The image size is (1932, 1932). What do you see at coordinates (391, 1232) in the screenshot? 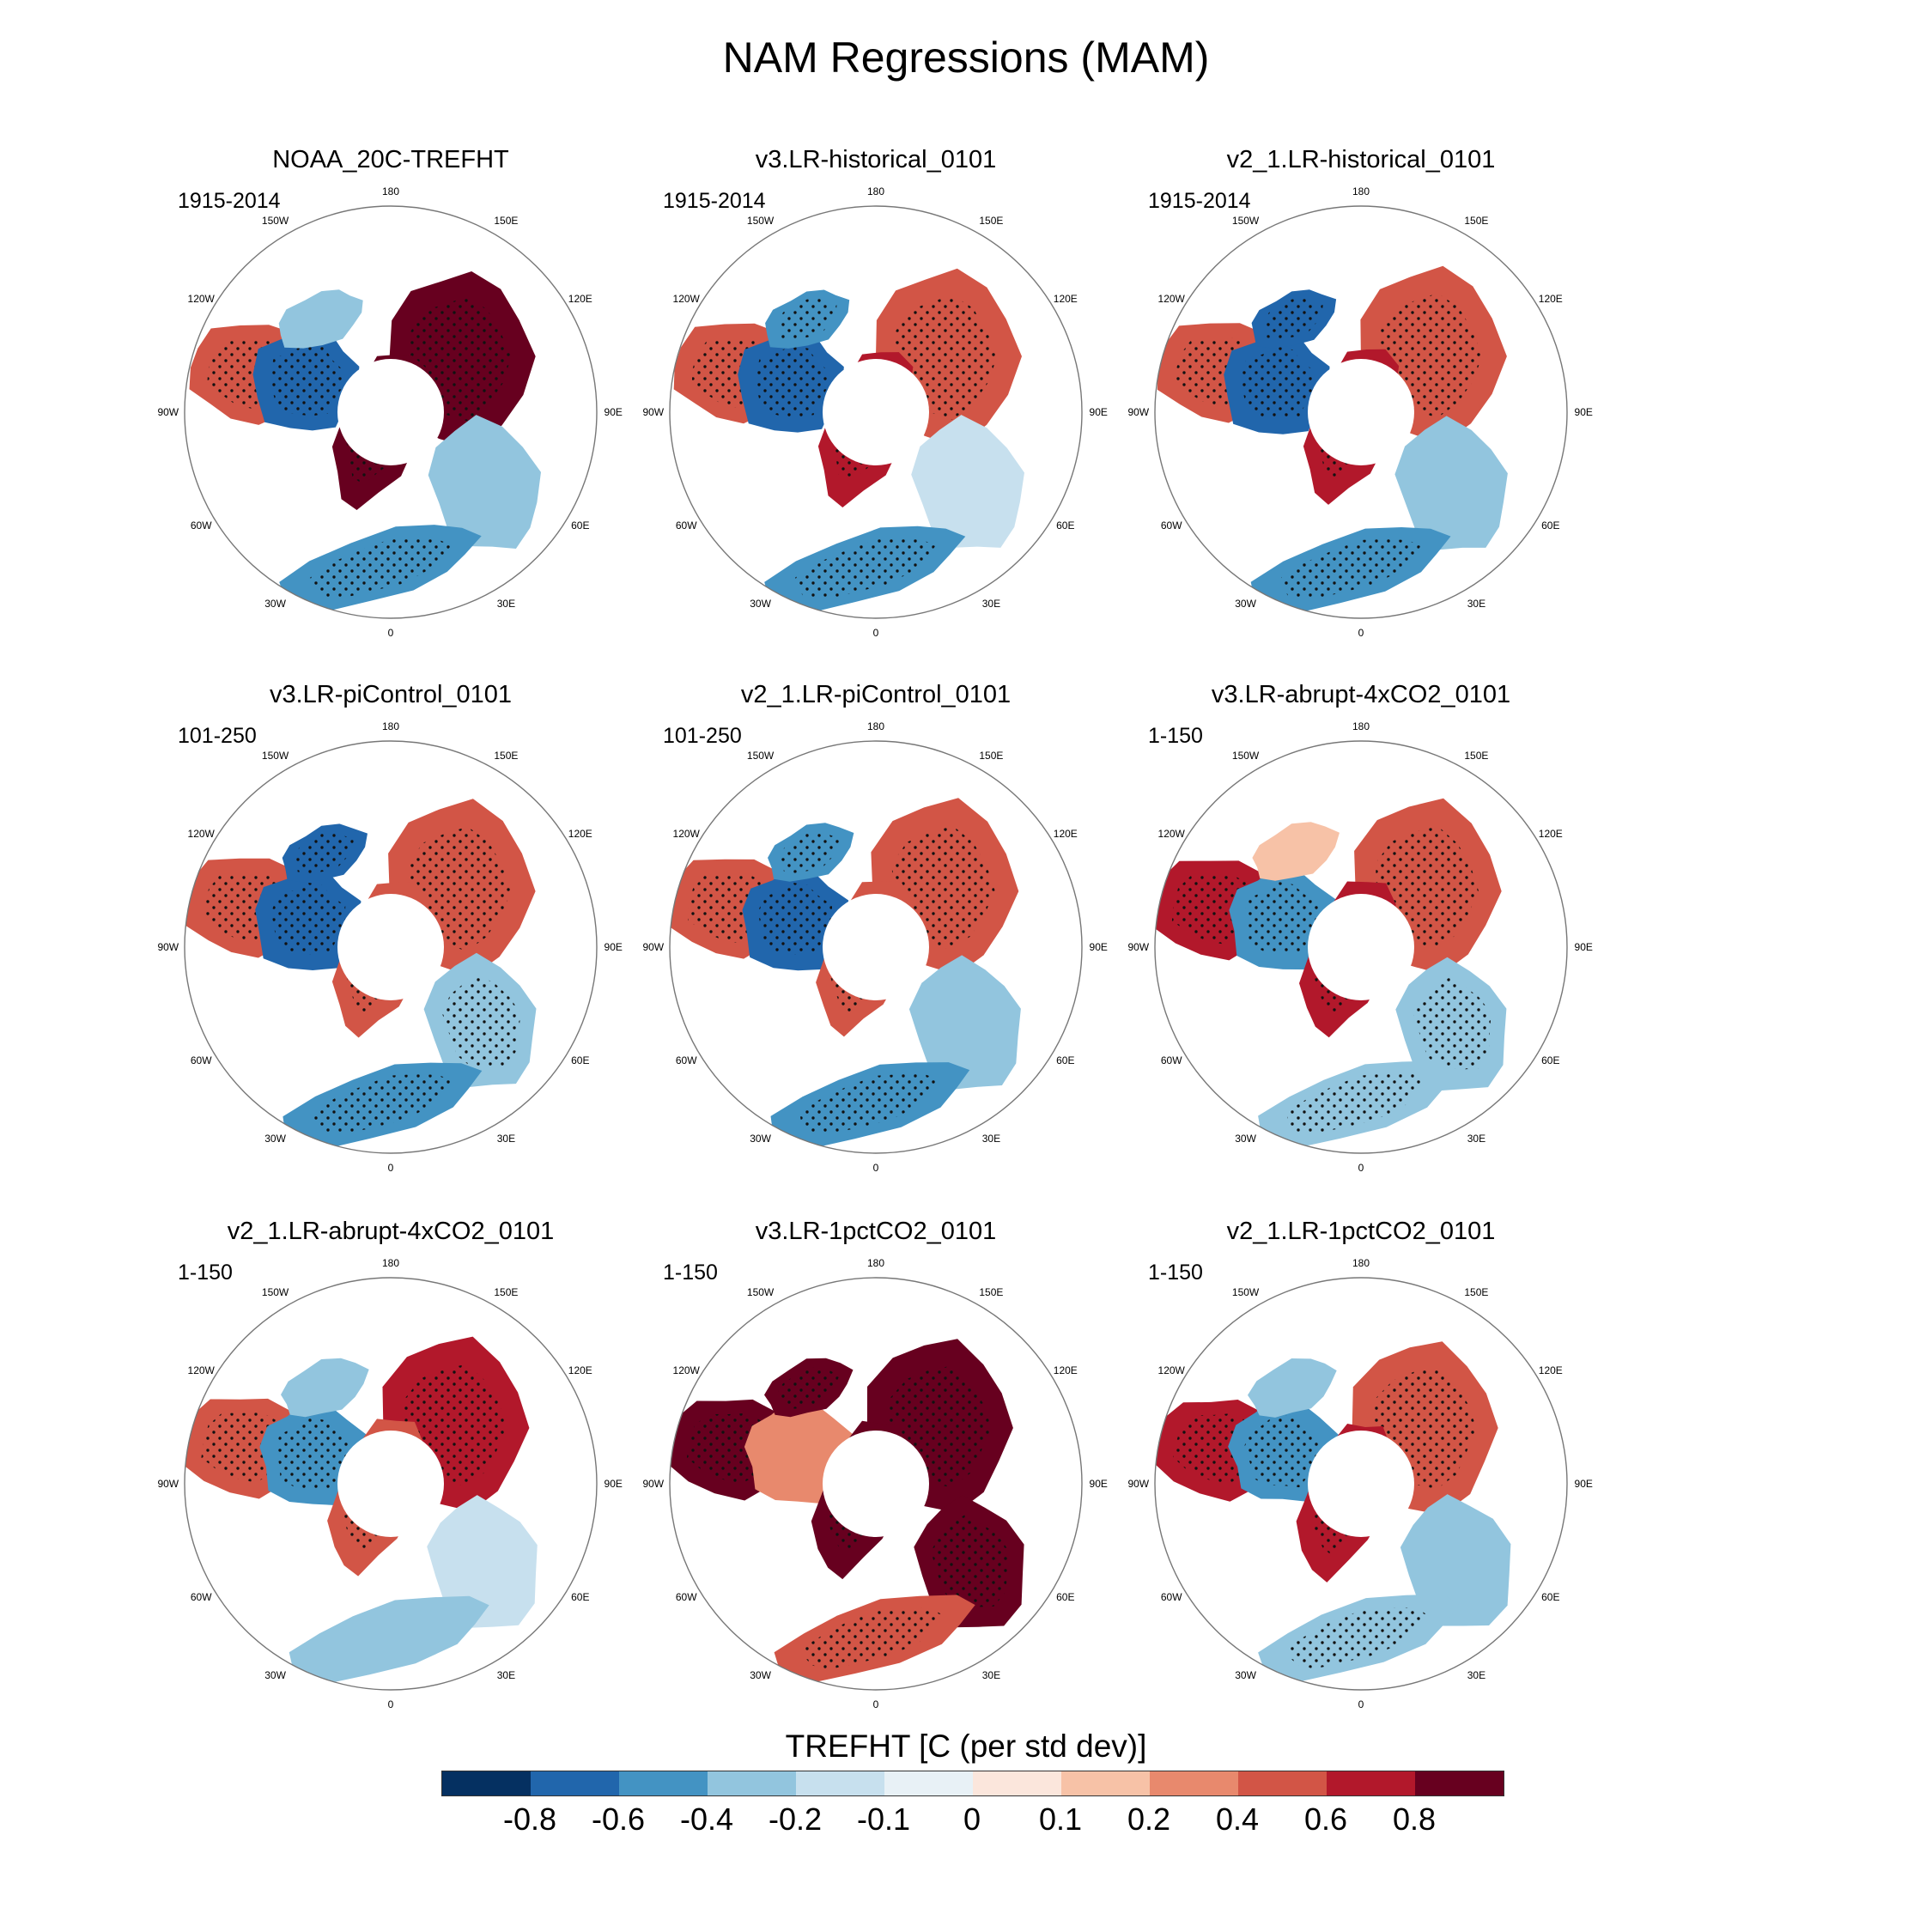
I see `panel-title: v2_1.LR-abrupt-4xCO2_0101` at bounding box center [391, 1232].